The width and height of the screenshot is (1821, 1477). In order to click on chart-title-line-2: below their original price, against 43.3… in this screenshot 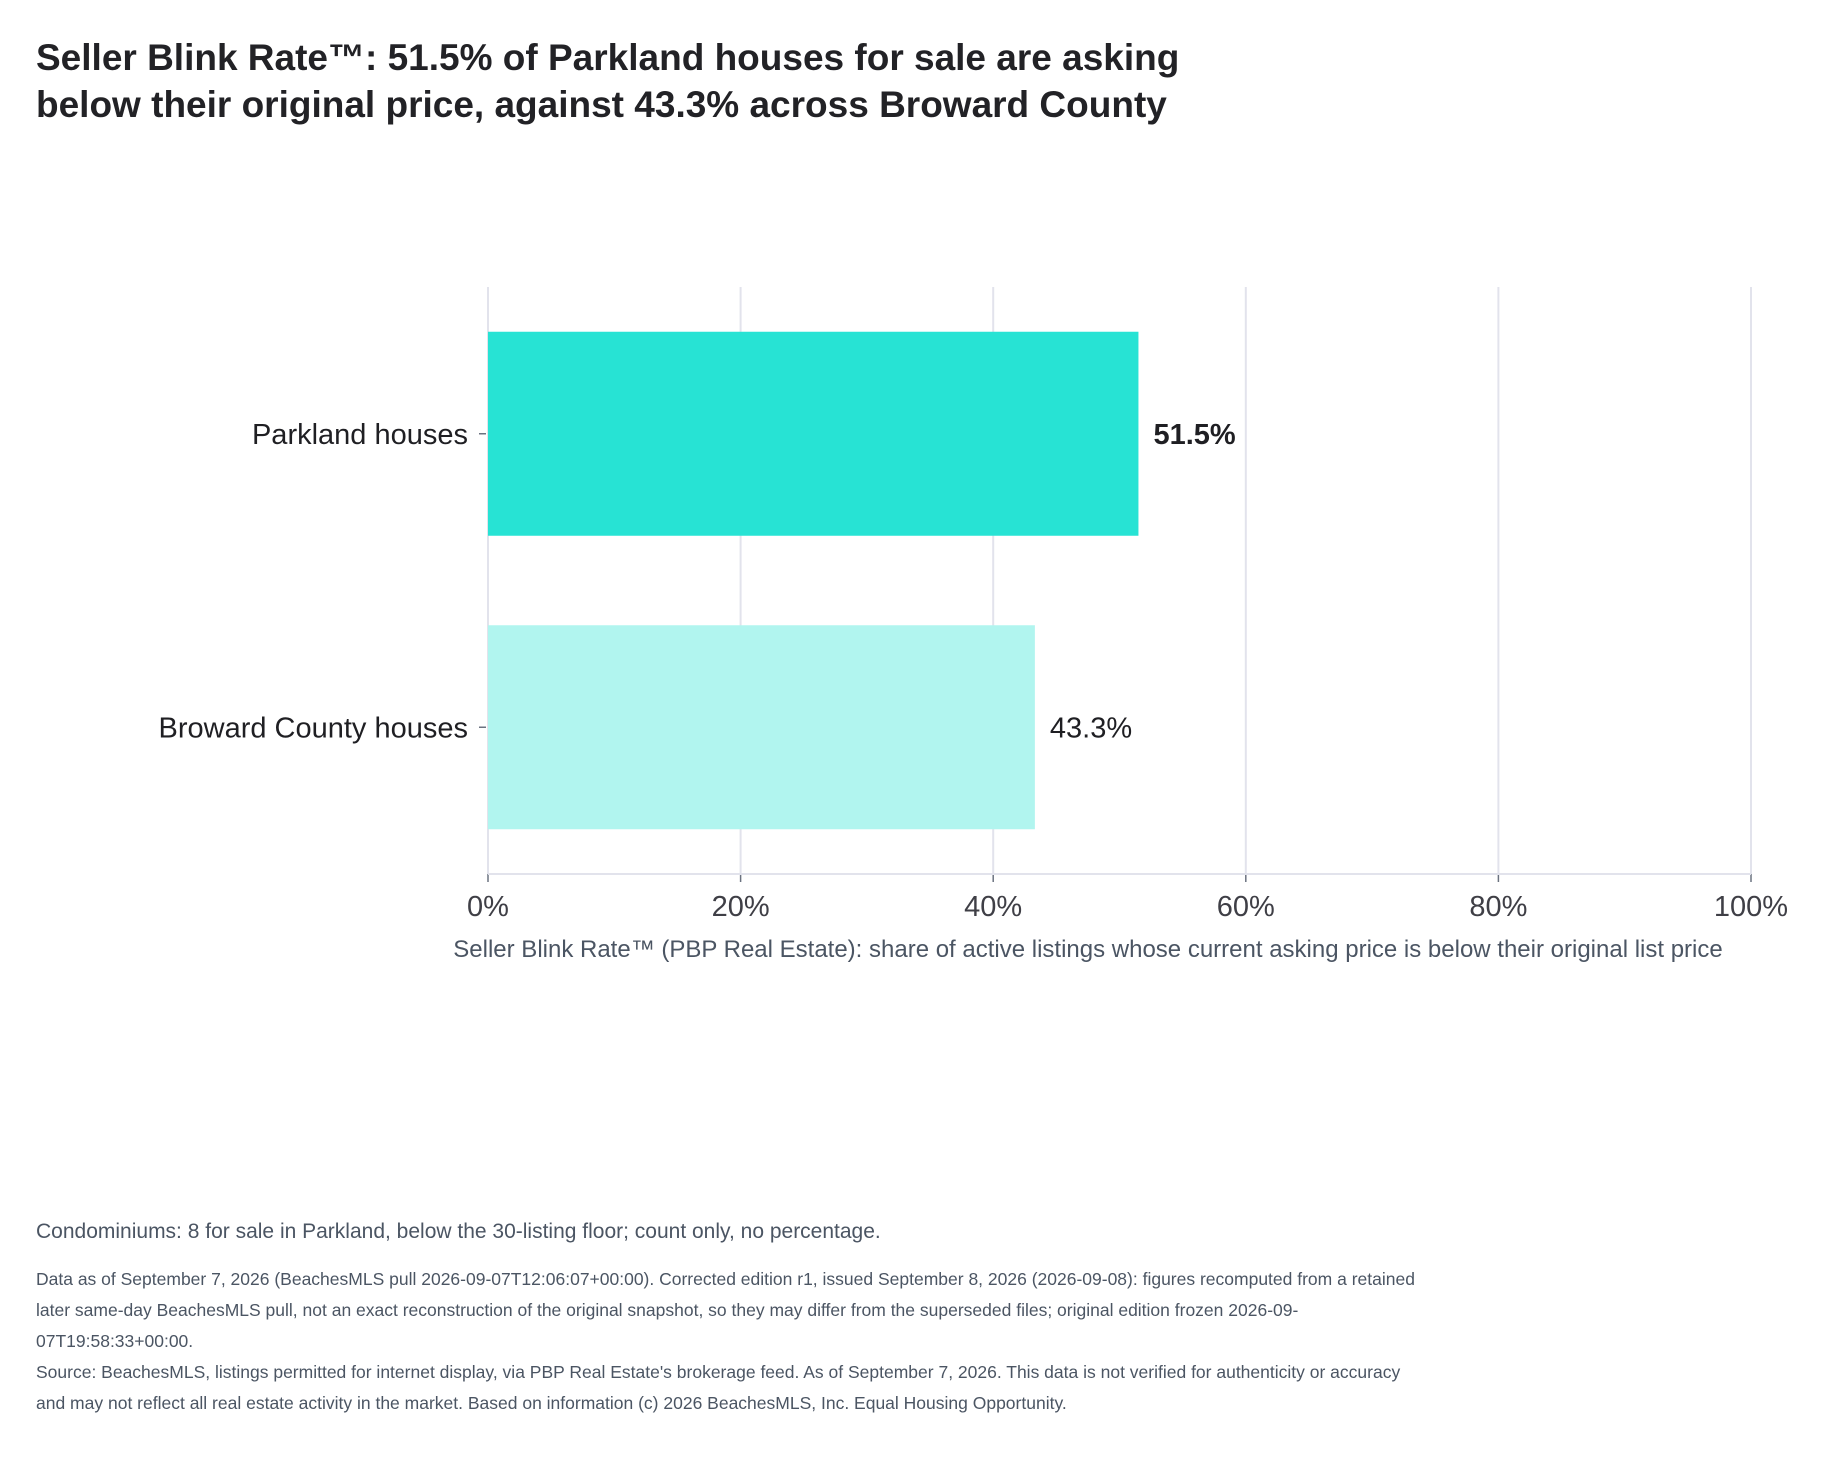, I will do `click(601, 104)`.